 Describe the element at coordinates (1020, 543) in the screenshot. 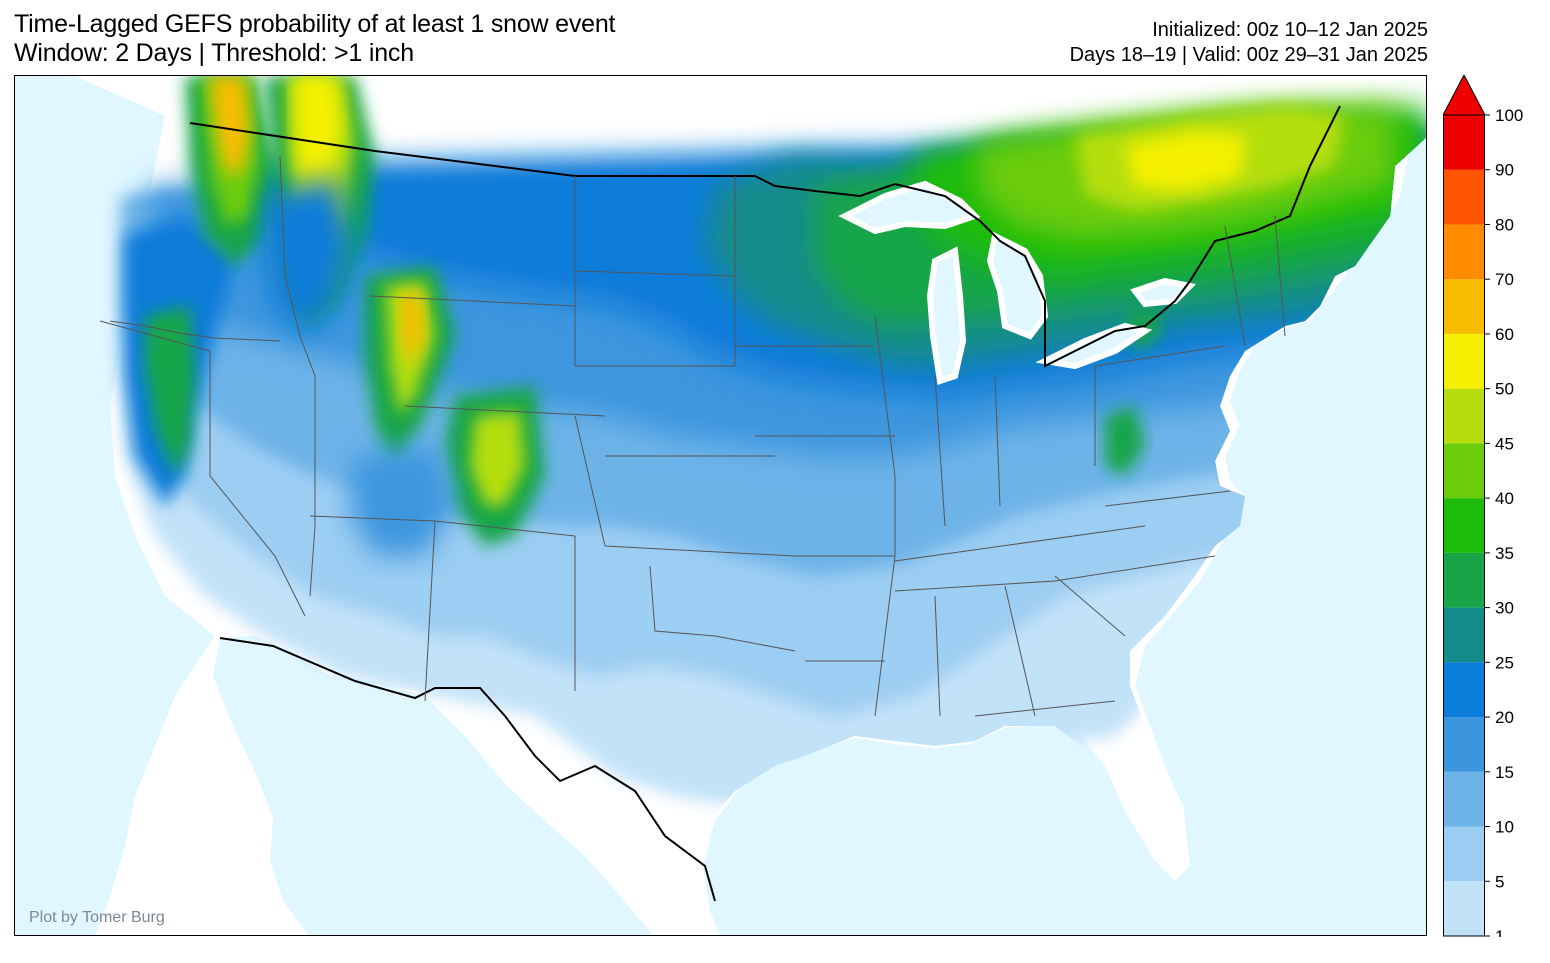

I see `border-ky-tn` at that location.